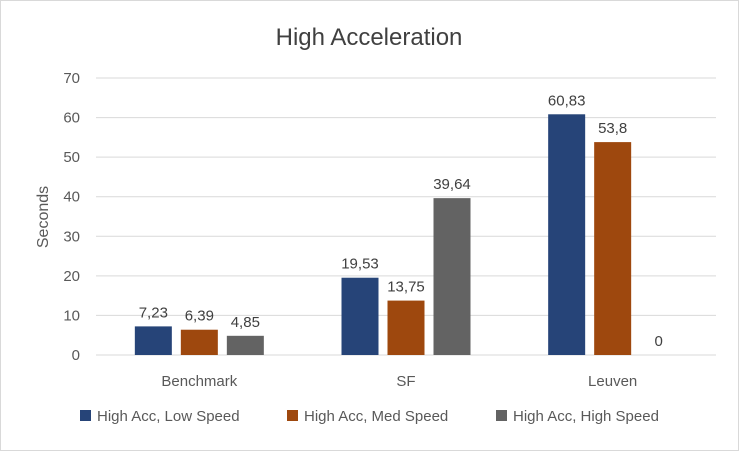  What do you see at coordinates (376, 416) in the screenshot?
I see `legend-label: High Acc, Med Speed` at bounding box center [376, 416].